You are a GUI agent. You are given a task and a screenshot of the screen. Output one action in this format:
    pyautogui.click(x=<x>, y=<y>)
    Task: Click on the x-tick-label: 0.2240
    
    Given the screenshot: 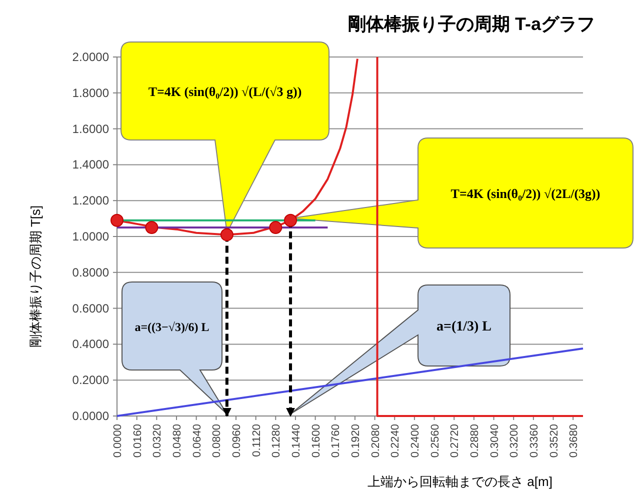 What is the action you would take?
    pyautogui.click(x=396, y=441)
    